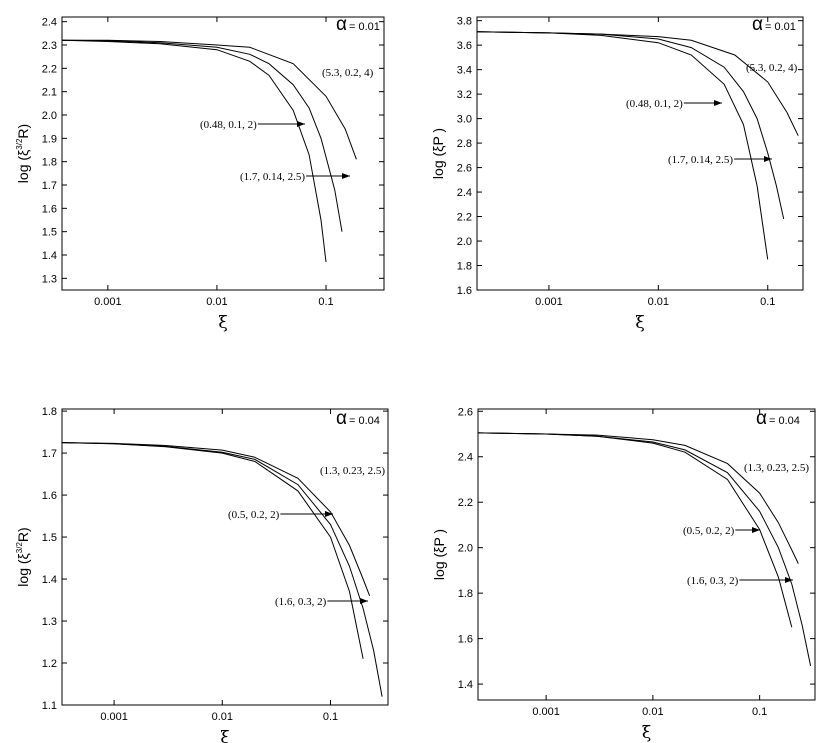  I want to click on y-tick-label: 1.1, so click(49, 706).